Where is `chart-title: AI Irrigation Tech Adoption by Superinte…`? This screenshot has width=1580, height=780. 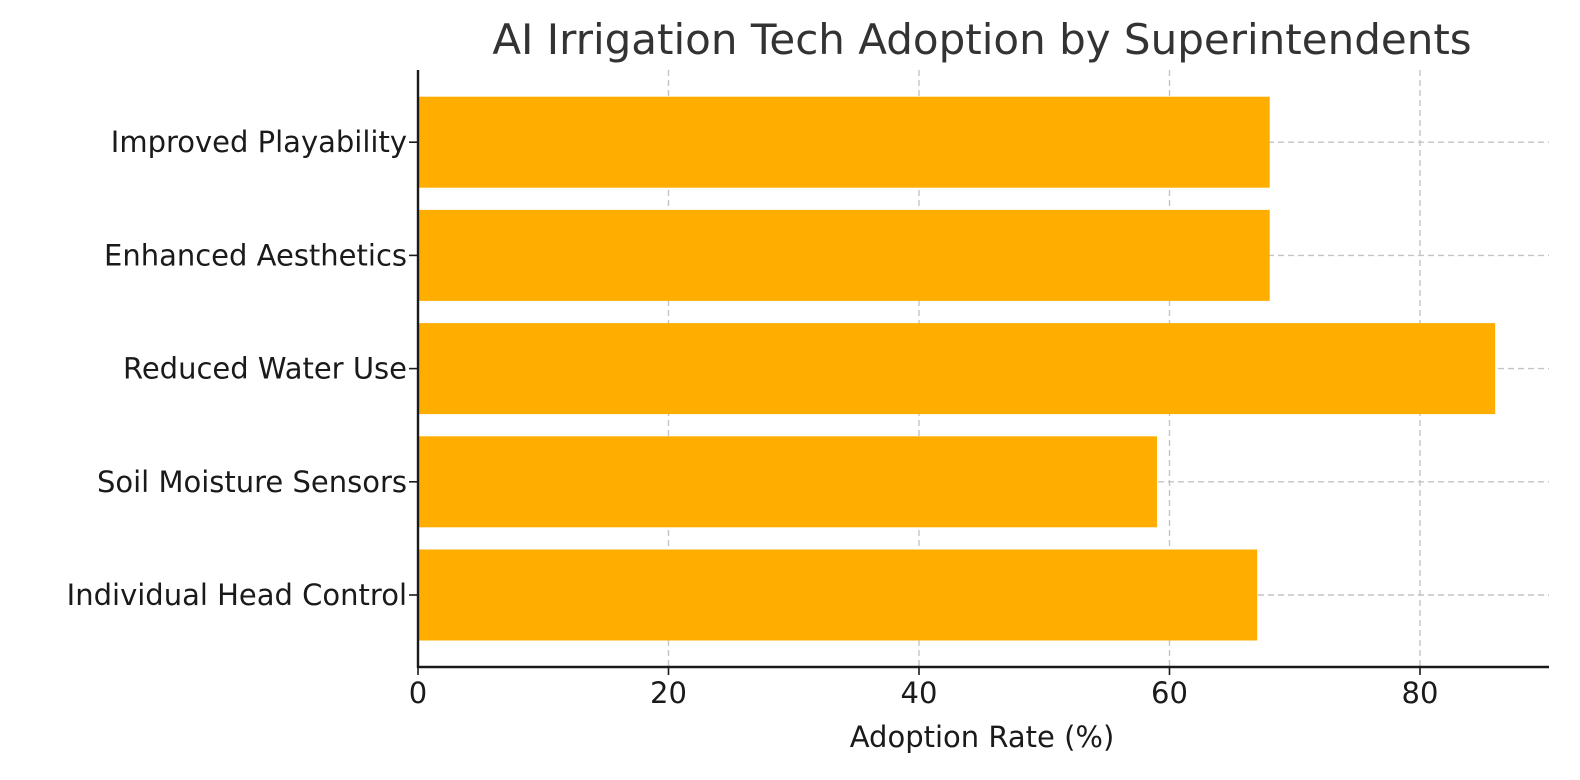 chart-title: AI Irrigation Tech Adoption by Superinte… is located at coordinates (981, 39).